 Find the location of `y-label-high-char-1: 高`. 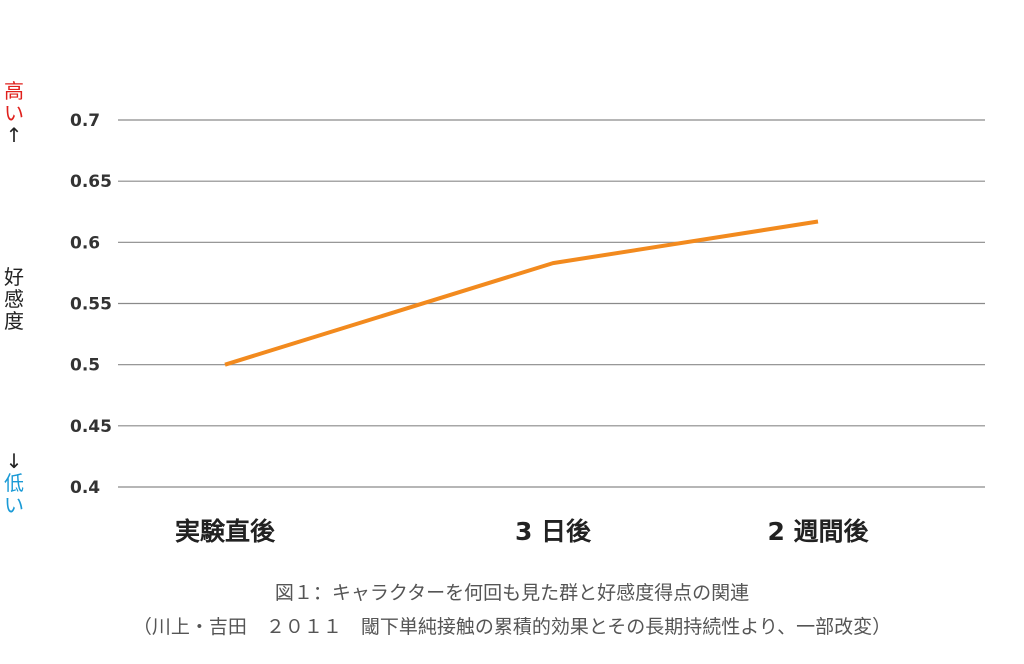

y-label-high-char-1: 高 is located at coordinates (14, 91).